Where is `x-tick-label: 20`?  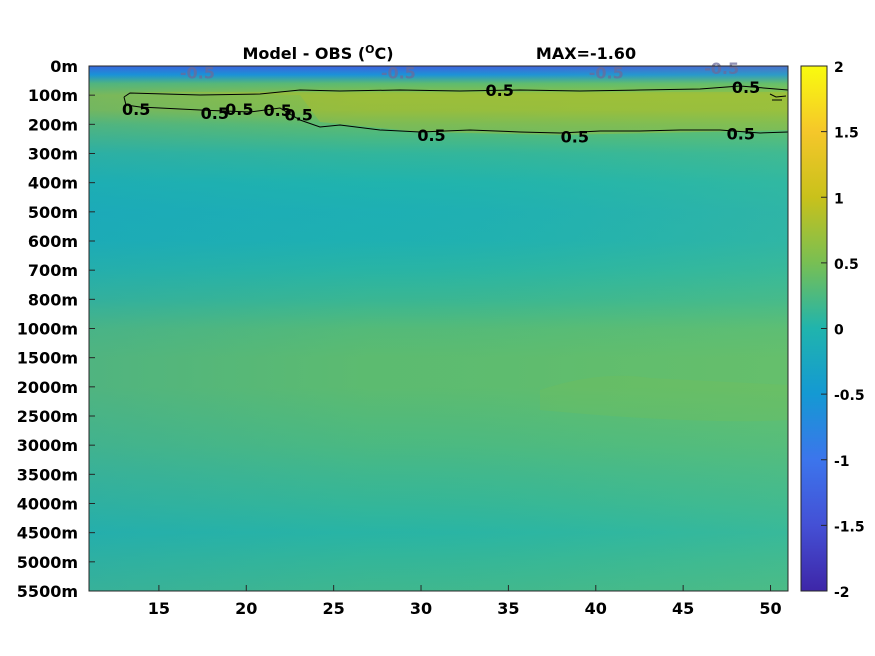 x-tick-label: 20 is located at coordinates (246, 608).